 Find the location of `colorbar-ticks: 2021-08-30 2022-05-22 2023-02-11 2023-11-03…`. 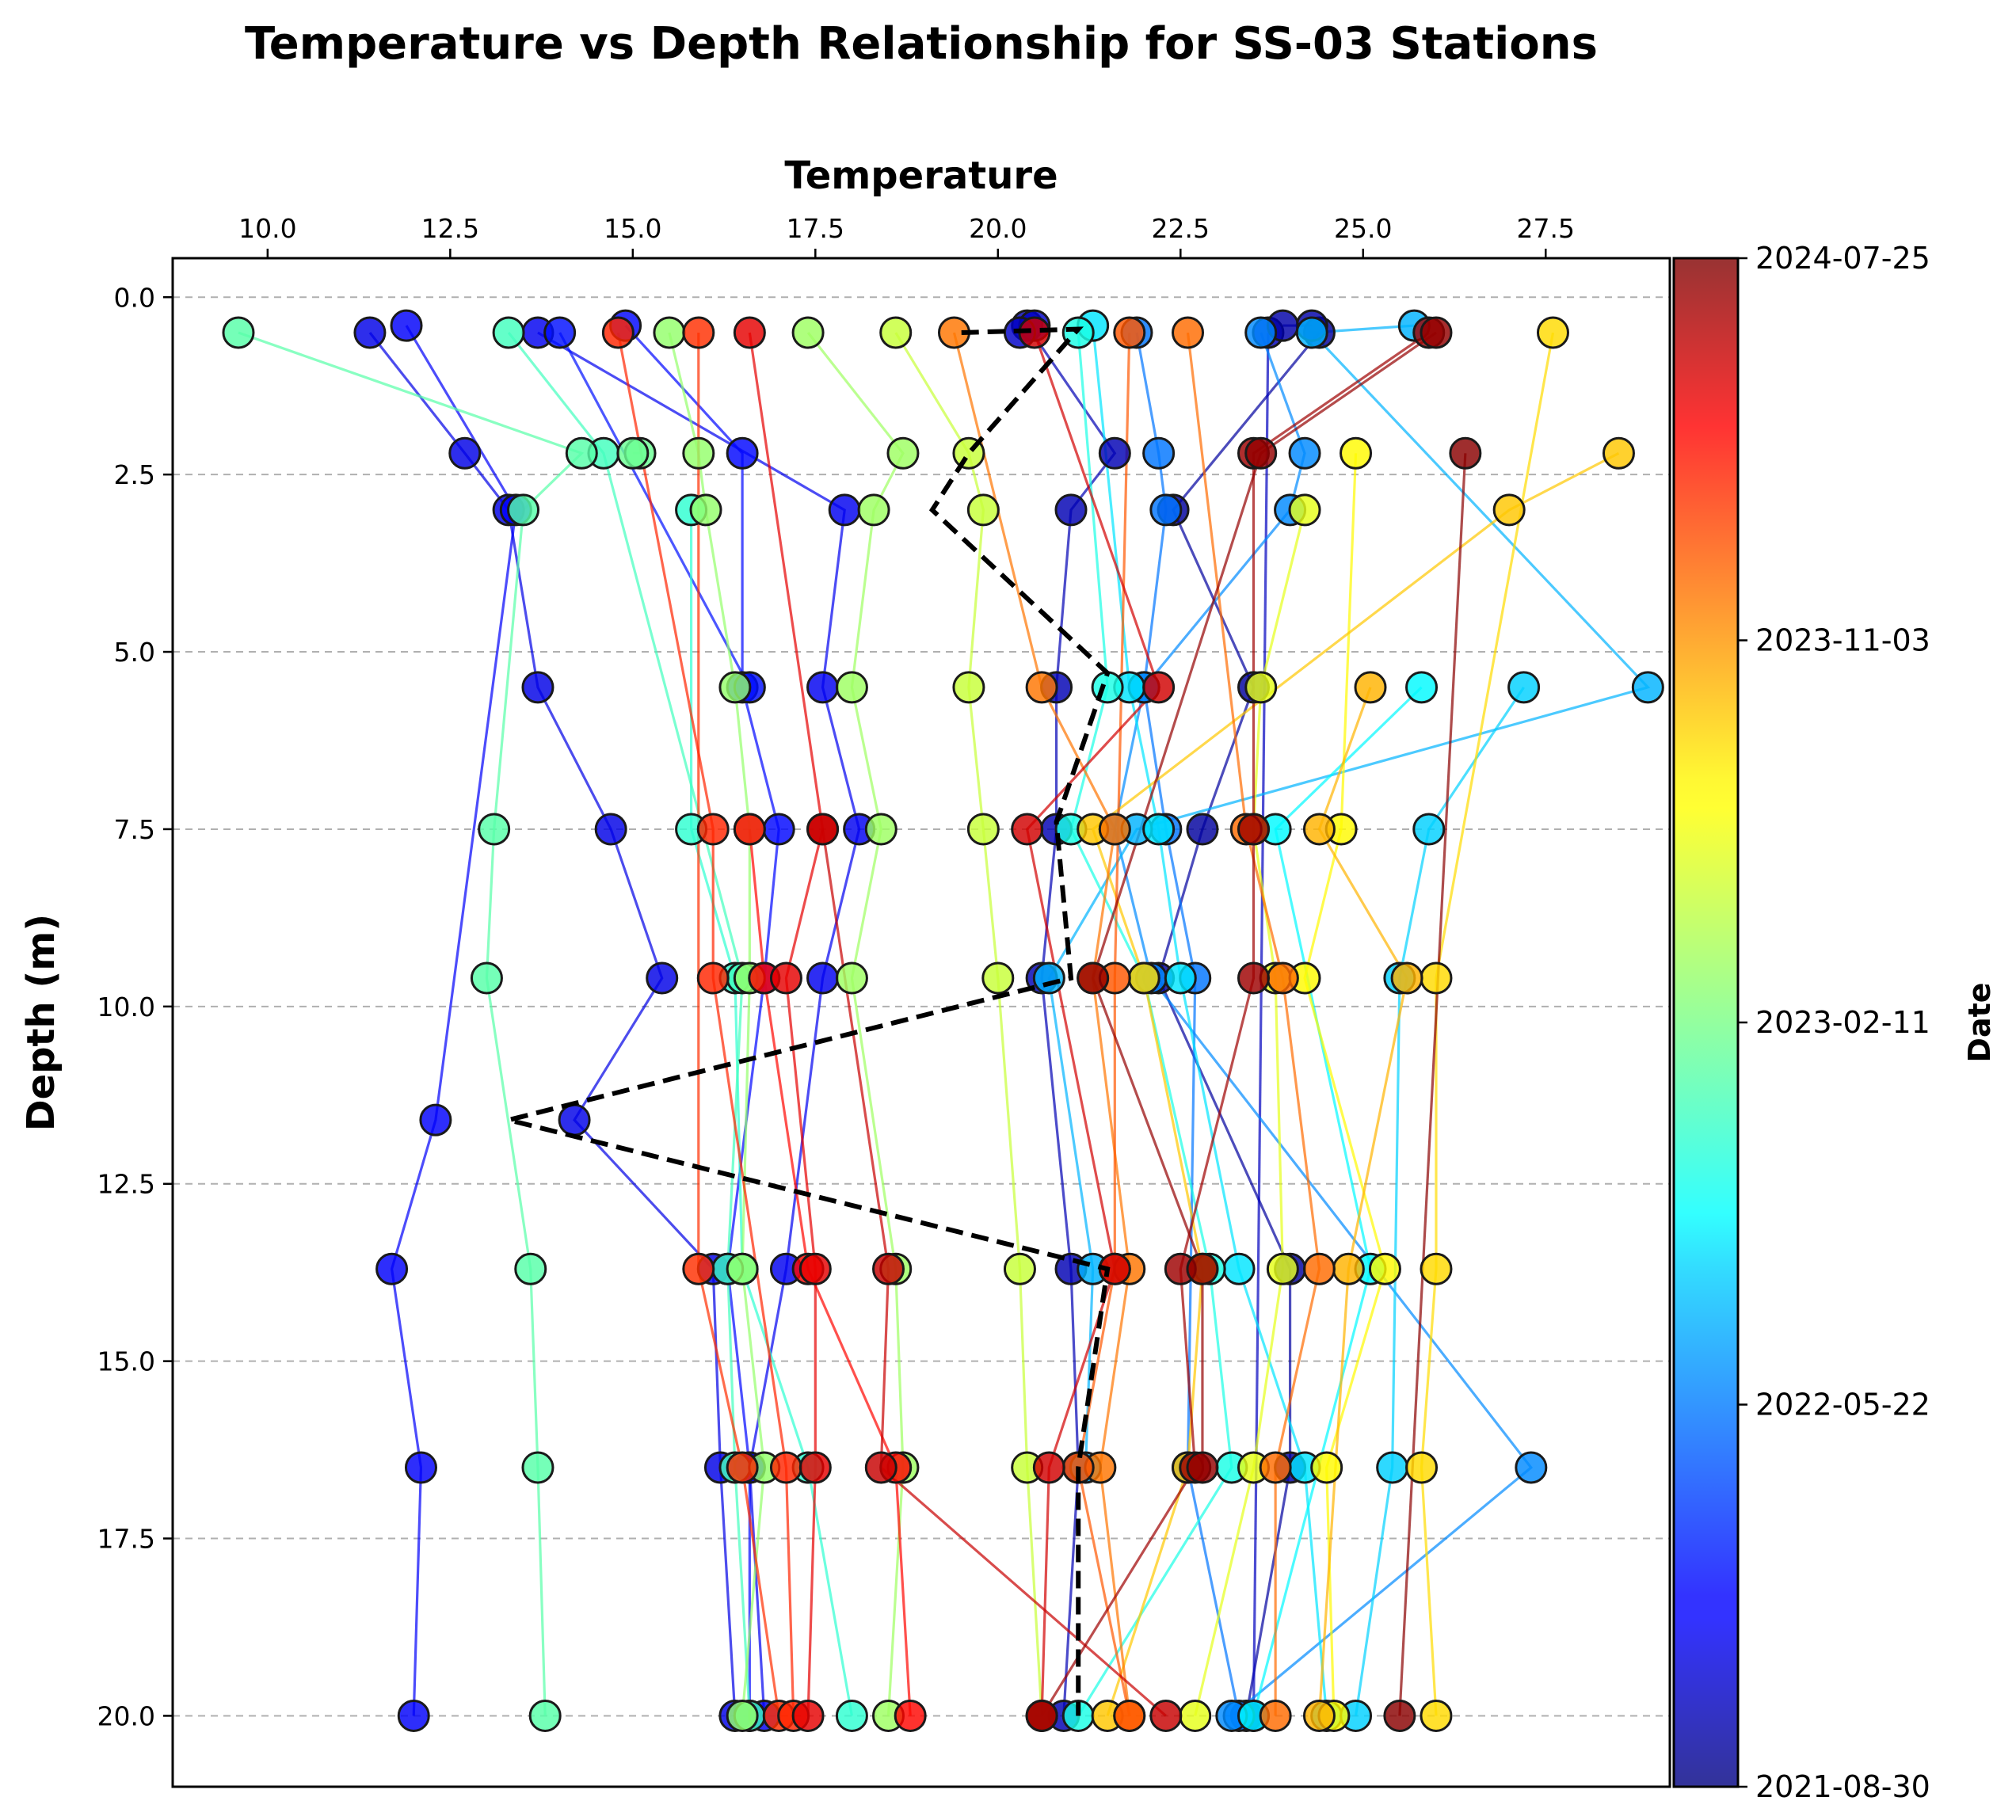

colorbar-ticks: 2021-08-30 2022-05-22 2023-02-11 2023-11-03… is located at coordinates (1834, 1022).